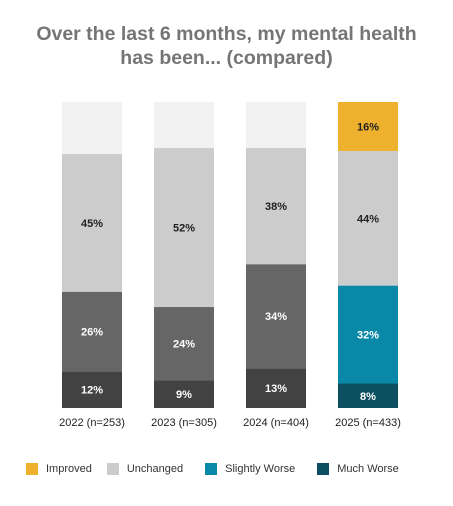 Image resolution: width=453 pixels, height=506 pixels. I want to click on bar-label-improved-4: 16%, so click(368, 127).